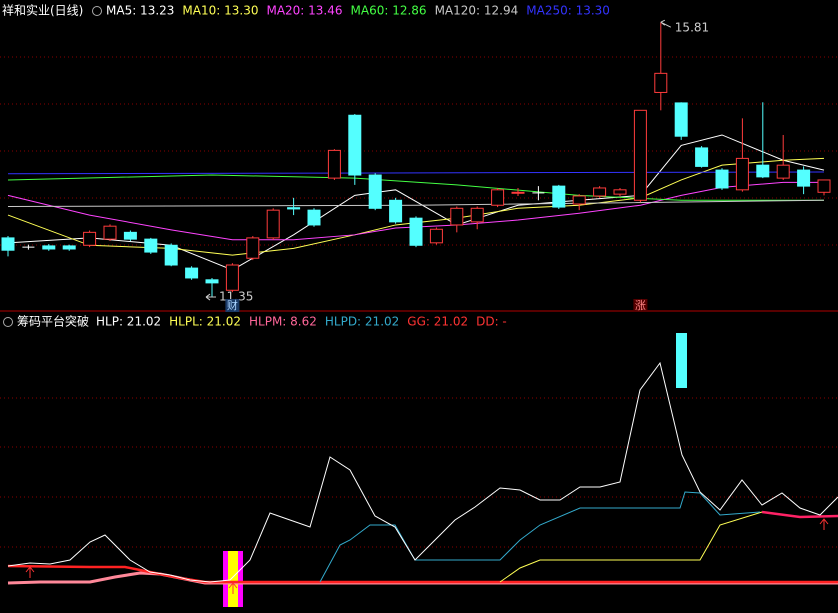 This screenshot has width=838, height=613. I want to click on event-marker: 财, so click(232, 305).